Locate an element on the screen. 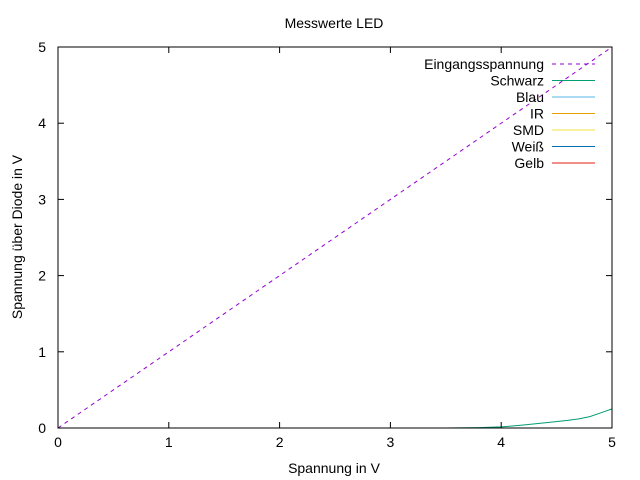 Image resolution: width=640 pixels, height=480 pixels. x-tick-label: 5 is located at coordinates (612, 442).